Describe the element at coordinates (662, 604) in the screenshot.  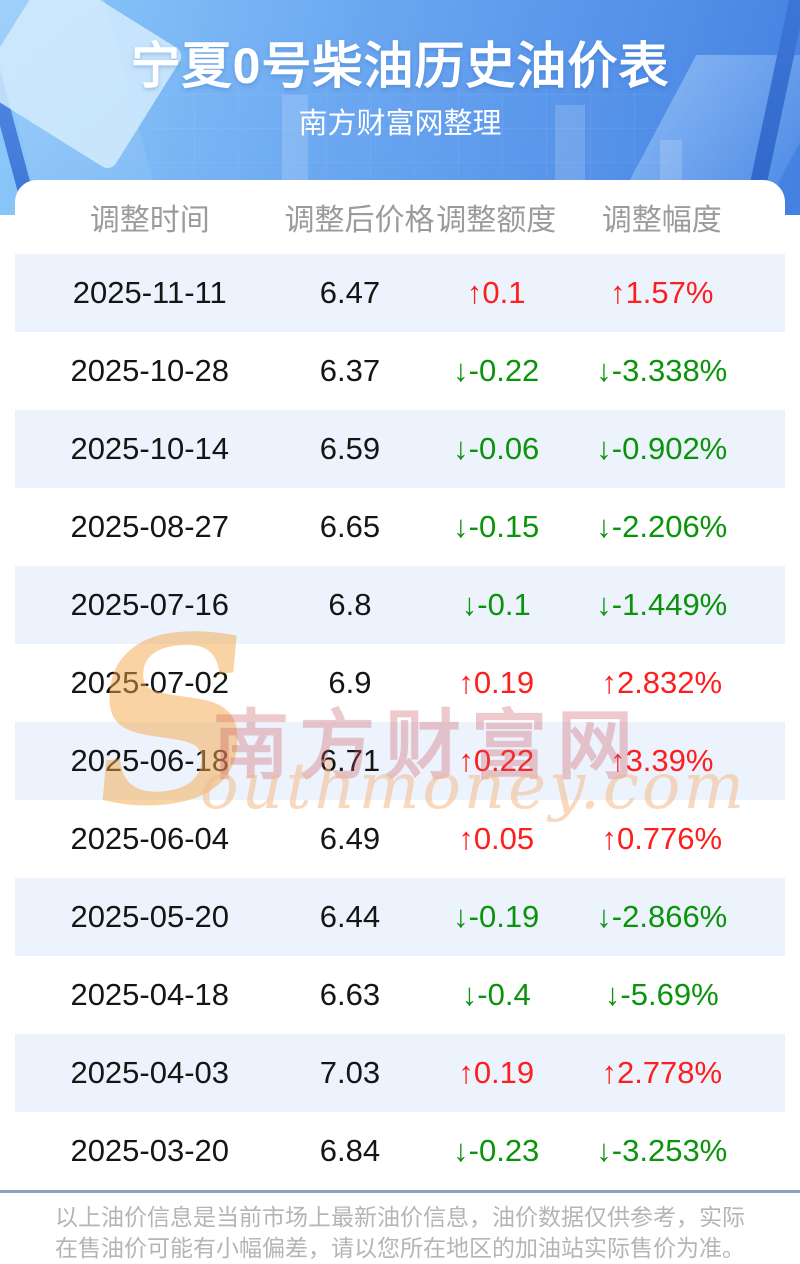
I see `cell-adjust-percent: ↓-1.449%` at that location.